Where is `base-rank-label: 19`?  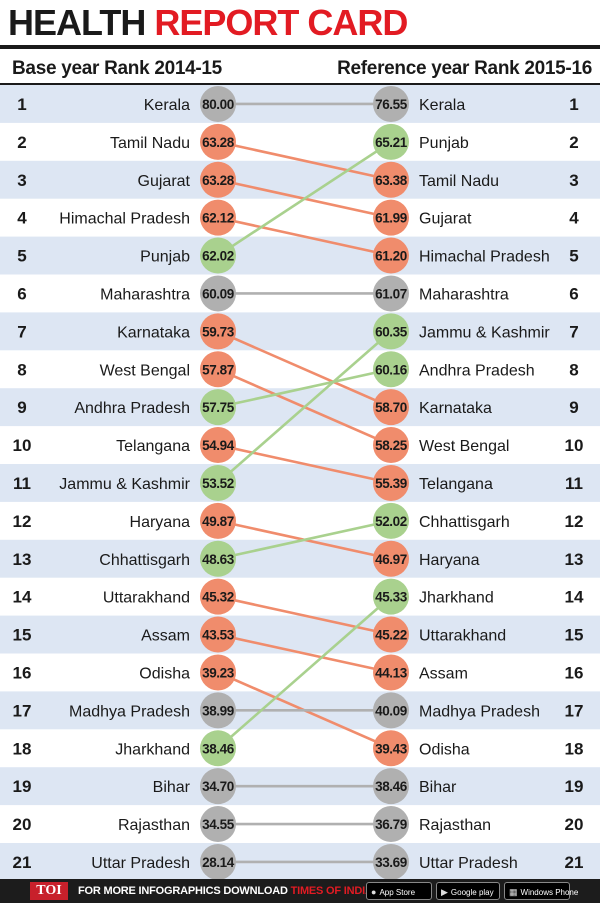
base-rank-label: 19 is located at coordinates (22, 786).